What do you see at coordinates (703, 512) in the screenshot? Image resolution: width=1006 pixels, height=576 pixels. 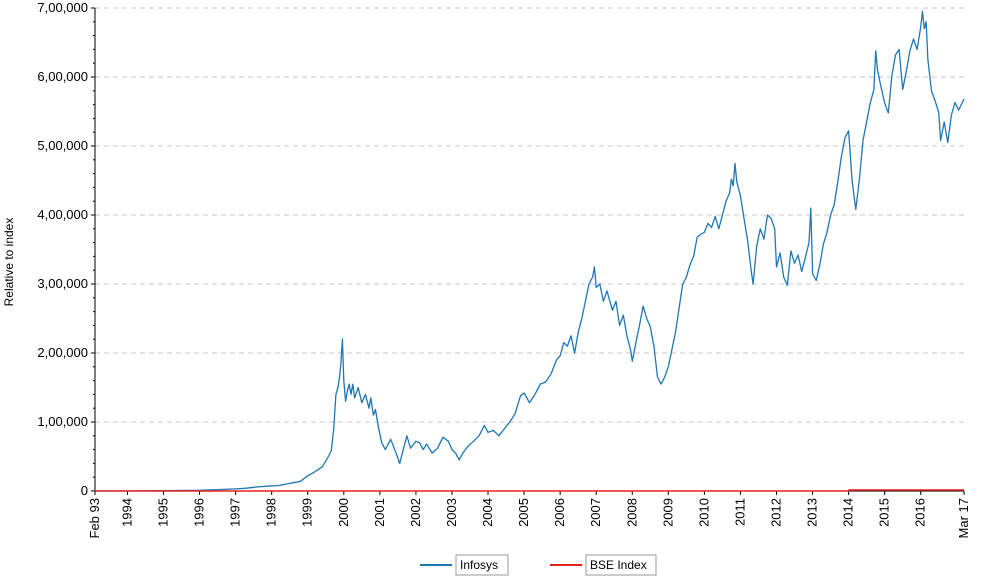 I see `x-tick-label: 2010` at bounding box center [703, 512].